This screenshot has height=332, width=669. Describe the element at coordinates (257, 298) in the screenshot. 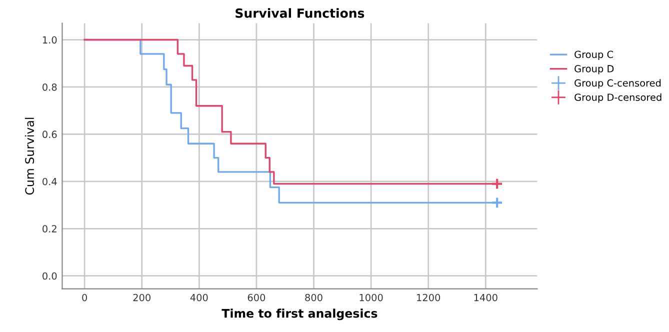

I see `x-tick-label: 600` at that location.